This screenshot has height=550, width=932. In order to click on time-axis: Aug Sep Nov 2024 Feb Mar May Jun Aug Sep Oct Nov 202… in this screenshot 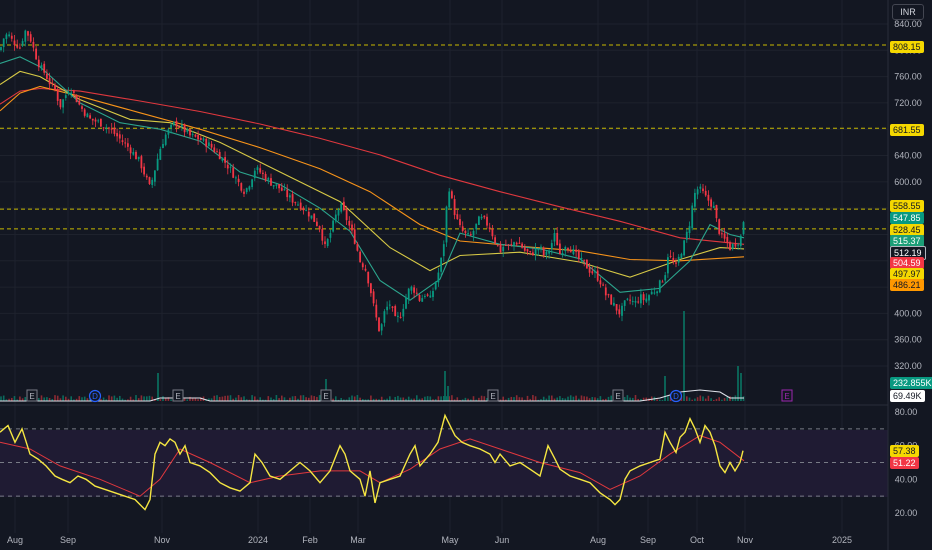, I will do `click(429, 540)`.